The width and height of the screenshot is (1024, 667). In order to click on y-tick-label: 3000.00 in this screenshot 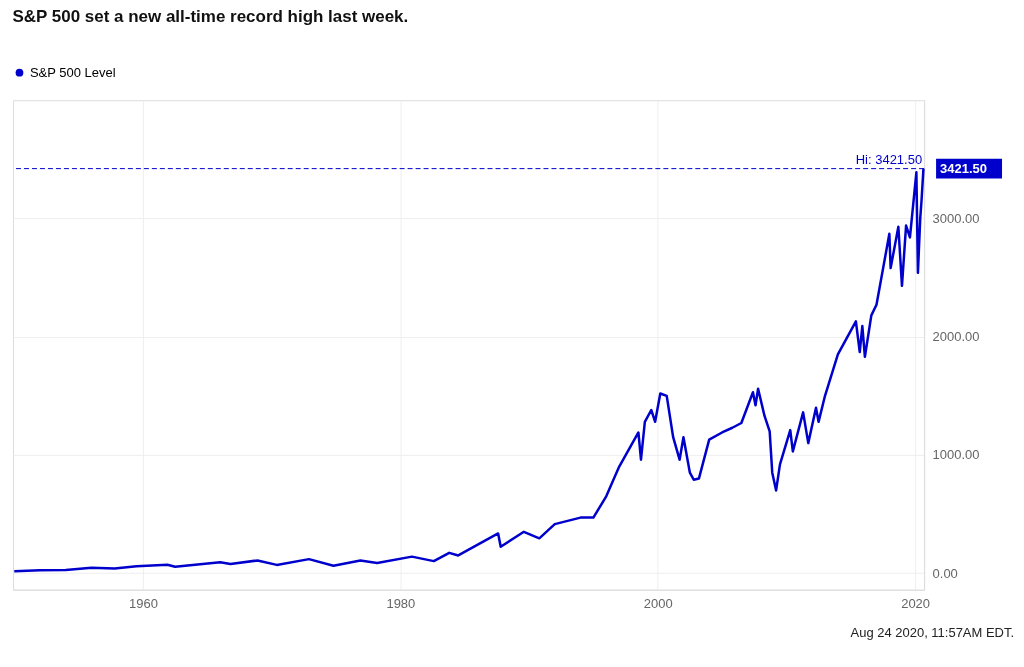, I will do `click(956, 218)`.